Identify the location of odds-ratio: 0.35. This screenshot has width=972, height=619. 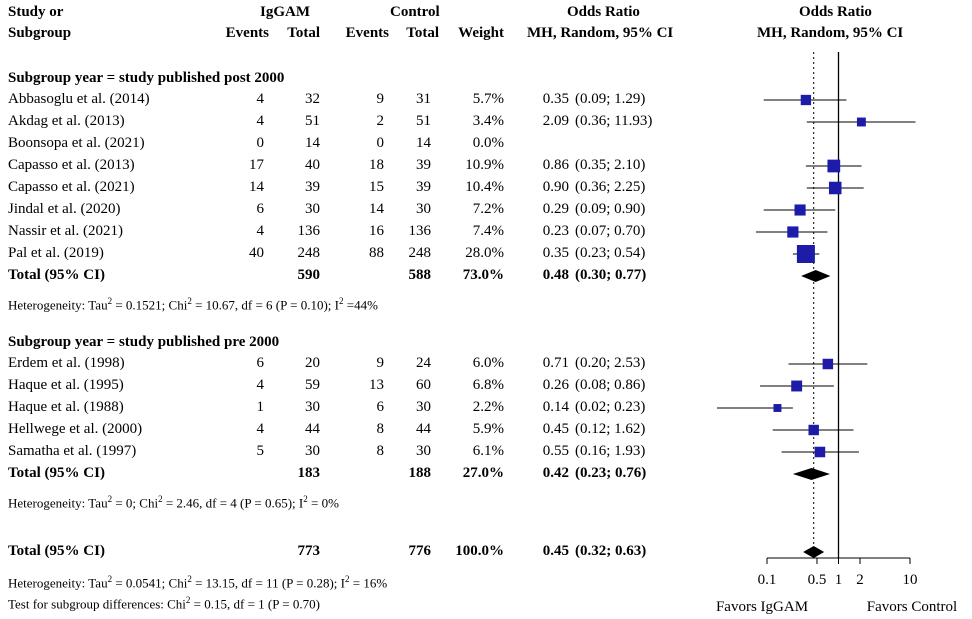
(555, 99).